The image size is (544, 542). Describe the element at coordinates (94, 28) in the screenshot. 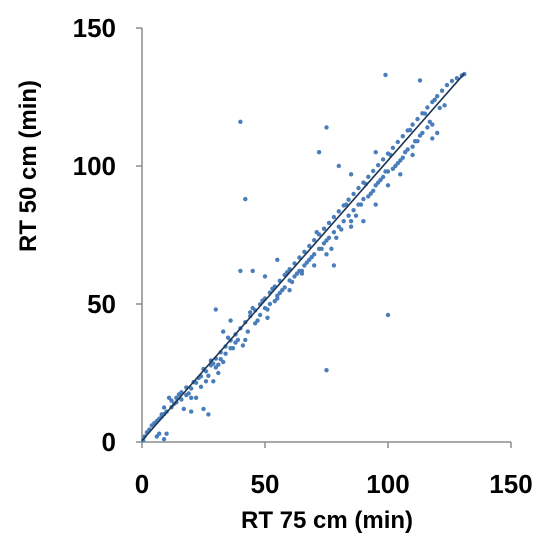

I see `y-tick-label: 150` at that location.